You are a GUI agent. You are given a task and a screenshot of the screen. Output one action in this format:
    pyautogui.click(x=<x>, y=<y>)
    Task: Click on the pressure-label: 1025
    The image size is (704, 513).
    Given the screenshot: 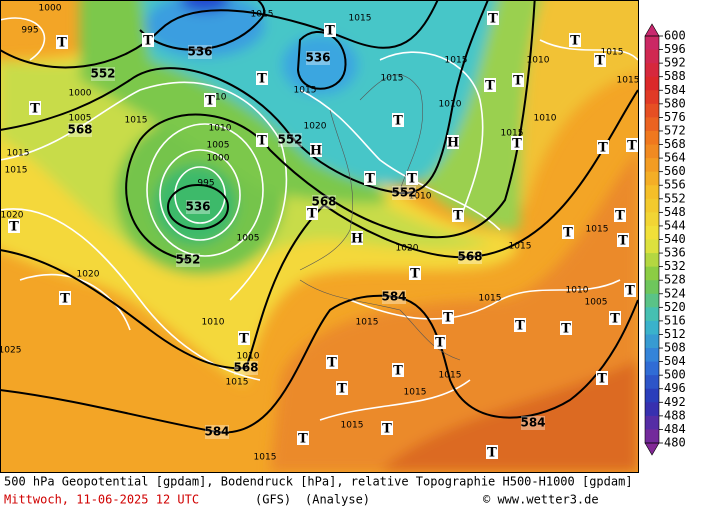 What is the action you would take?
    pyautogui.click(x=10, y=351)
    